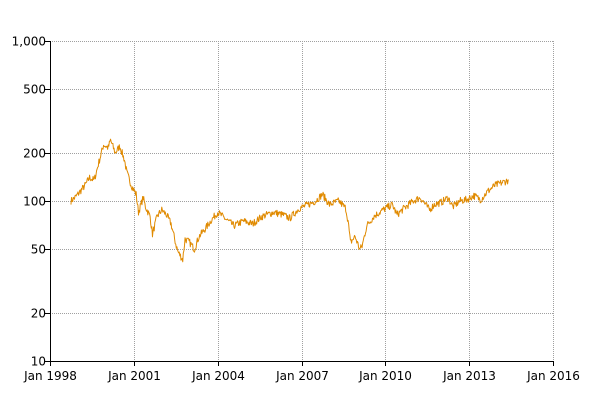 This screenshot has width=600, height=400. Describe the element at coordinates (50, 376) in the screenshot. I see `x-tick-label: Jan 1998` at that location.